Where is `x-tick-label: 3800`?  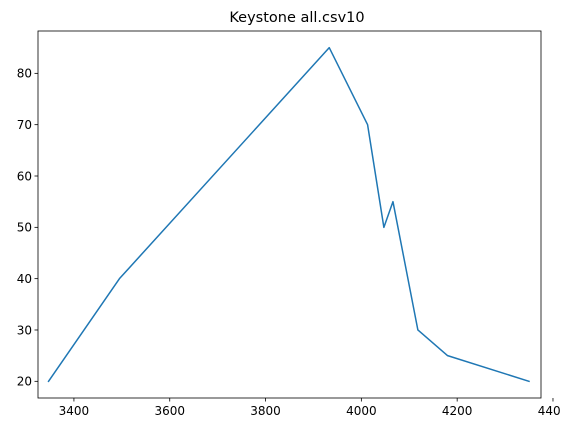
x-tick-label: 3800 is located at coordinates (265, 411).